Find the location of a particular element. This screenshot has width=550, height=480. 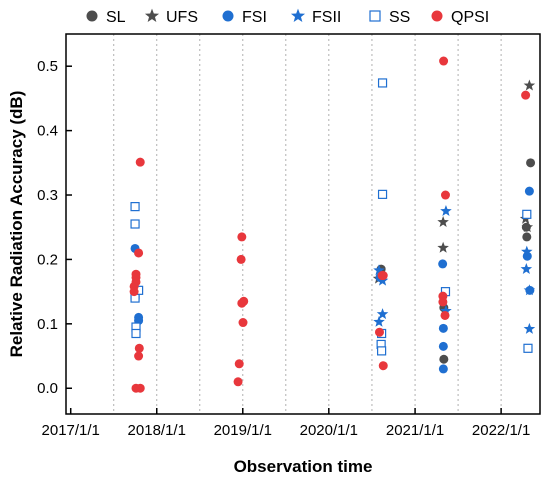

y-tick-label: 0.4 is located at coordinates (47, 131).